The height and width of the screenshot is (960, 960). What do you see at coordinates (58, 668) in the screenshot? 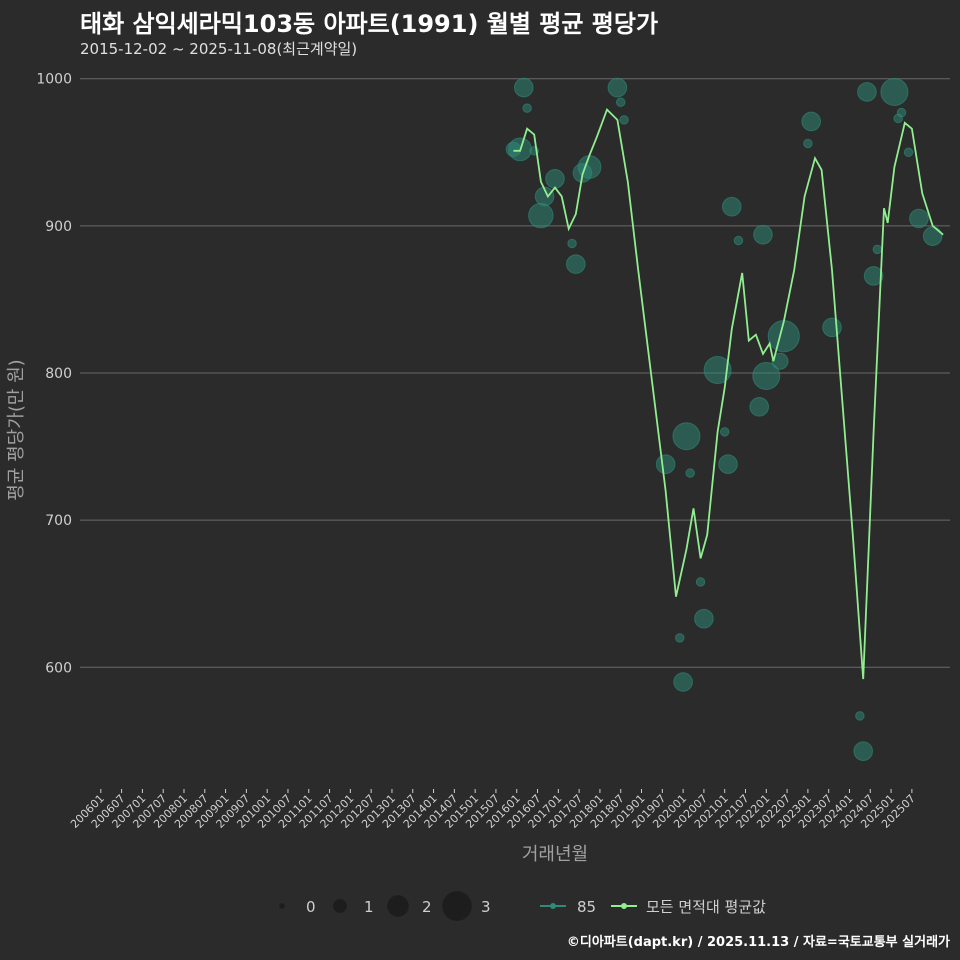
I see `y-tick-label: 600` at bounding box center [58, 668].